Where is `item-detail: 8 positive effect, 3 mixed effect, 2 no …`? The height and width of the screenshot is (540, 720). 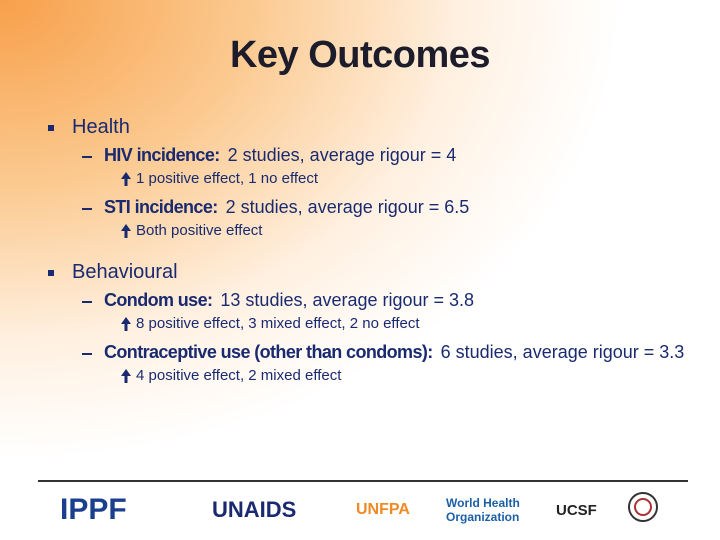
item-detail: 8 positive effect, 3 mixed effect, 2 no … is located at coordinates (368, 323).